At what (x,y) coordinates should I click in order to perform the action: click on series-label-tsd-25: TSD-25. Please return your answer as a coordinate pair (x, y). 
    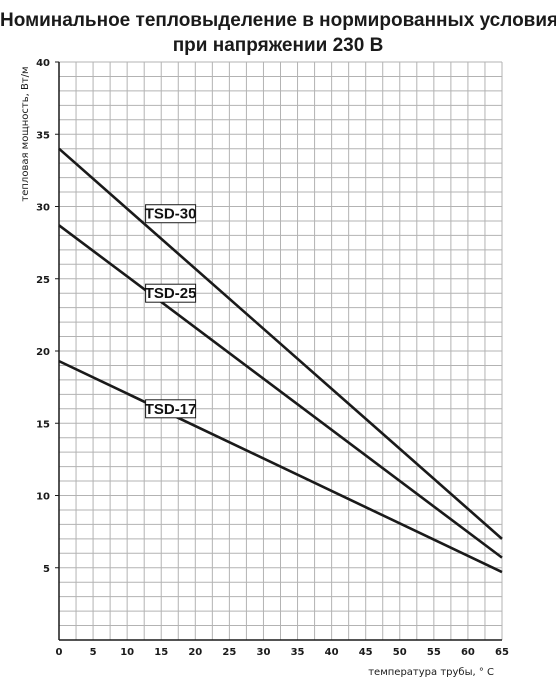
    Looking at the image, I should click on (171, 293).